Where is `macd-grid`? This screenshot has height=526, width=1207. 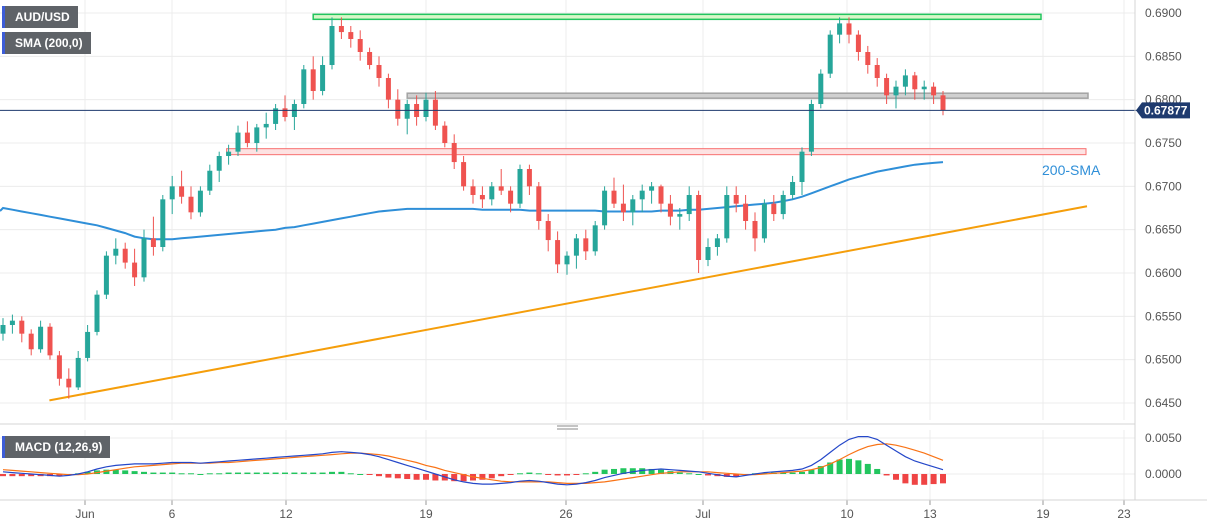 macd-grid is located at coordinates (567, 456).